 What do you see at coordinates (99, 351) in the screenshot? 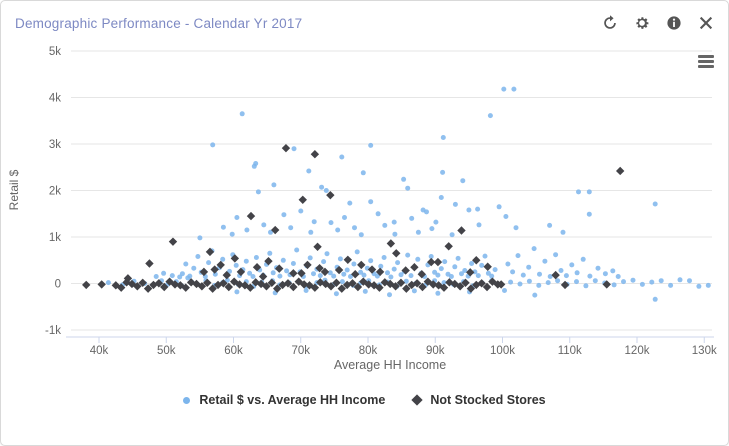
I see `x-tick-label: 40k` at bounding box center [99, 351].